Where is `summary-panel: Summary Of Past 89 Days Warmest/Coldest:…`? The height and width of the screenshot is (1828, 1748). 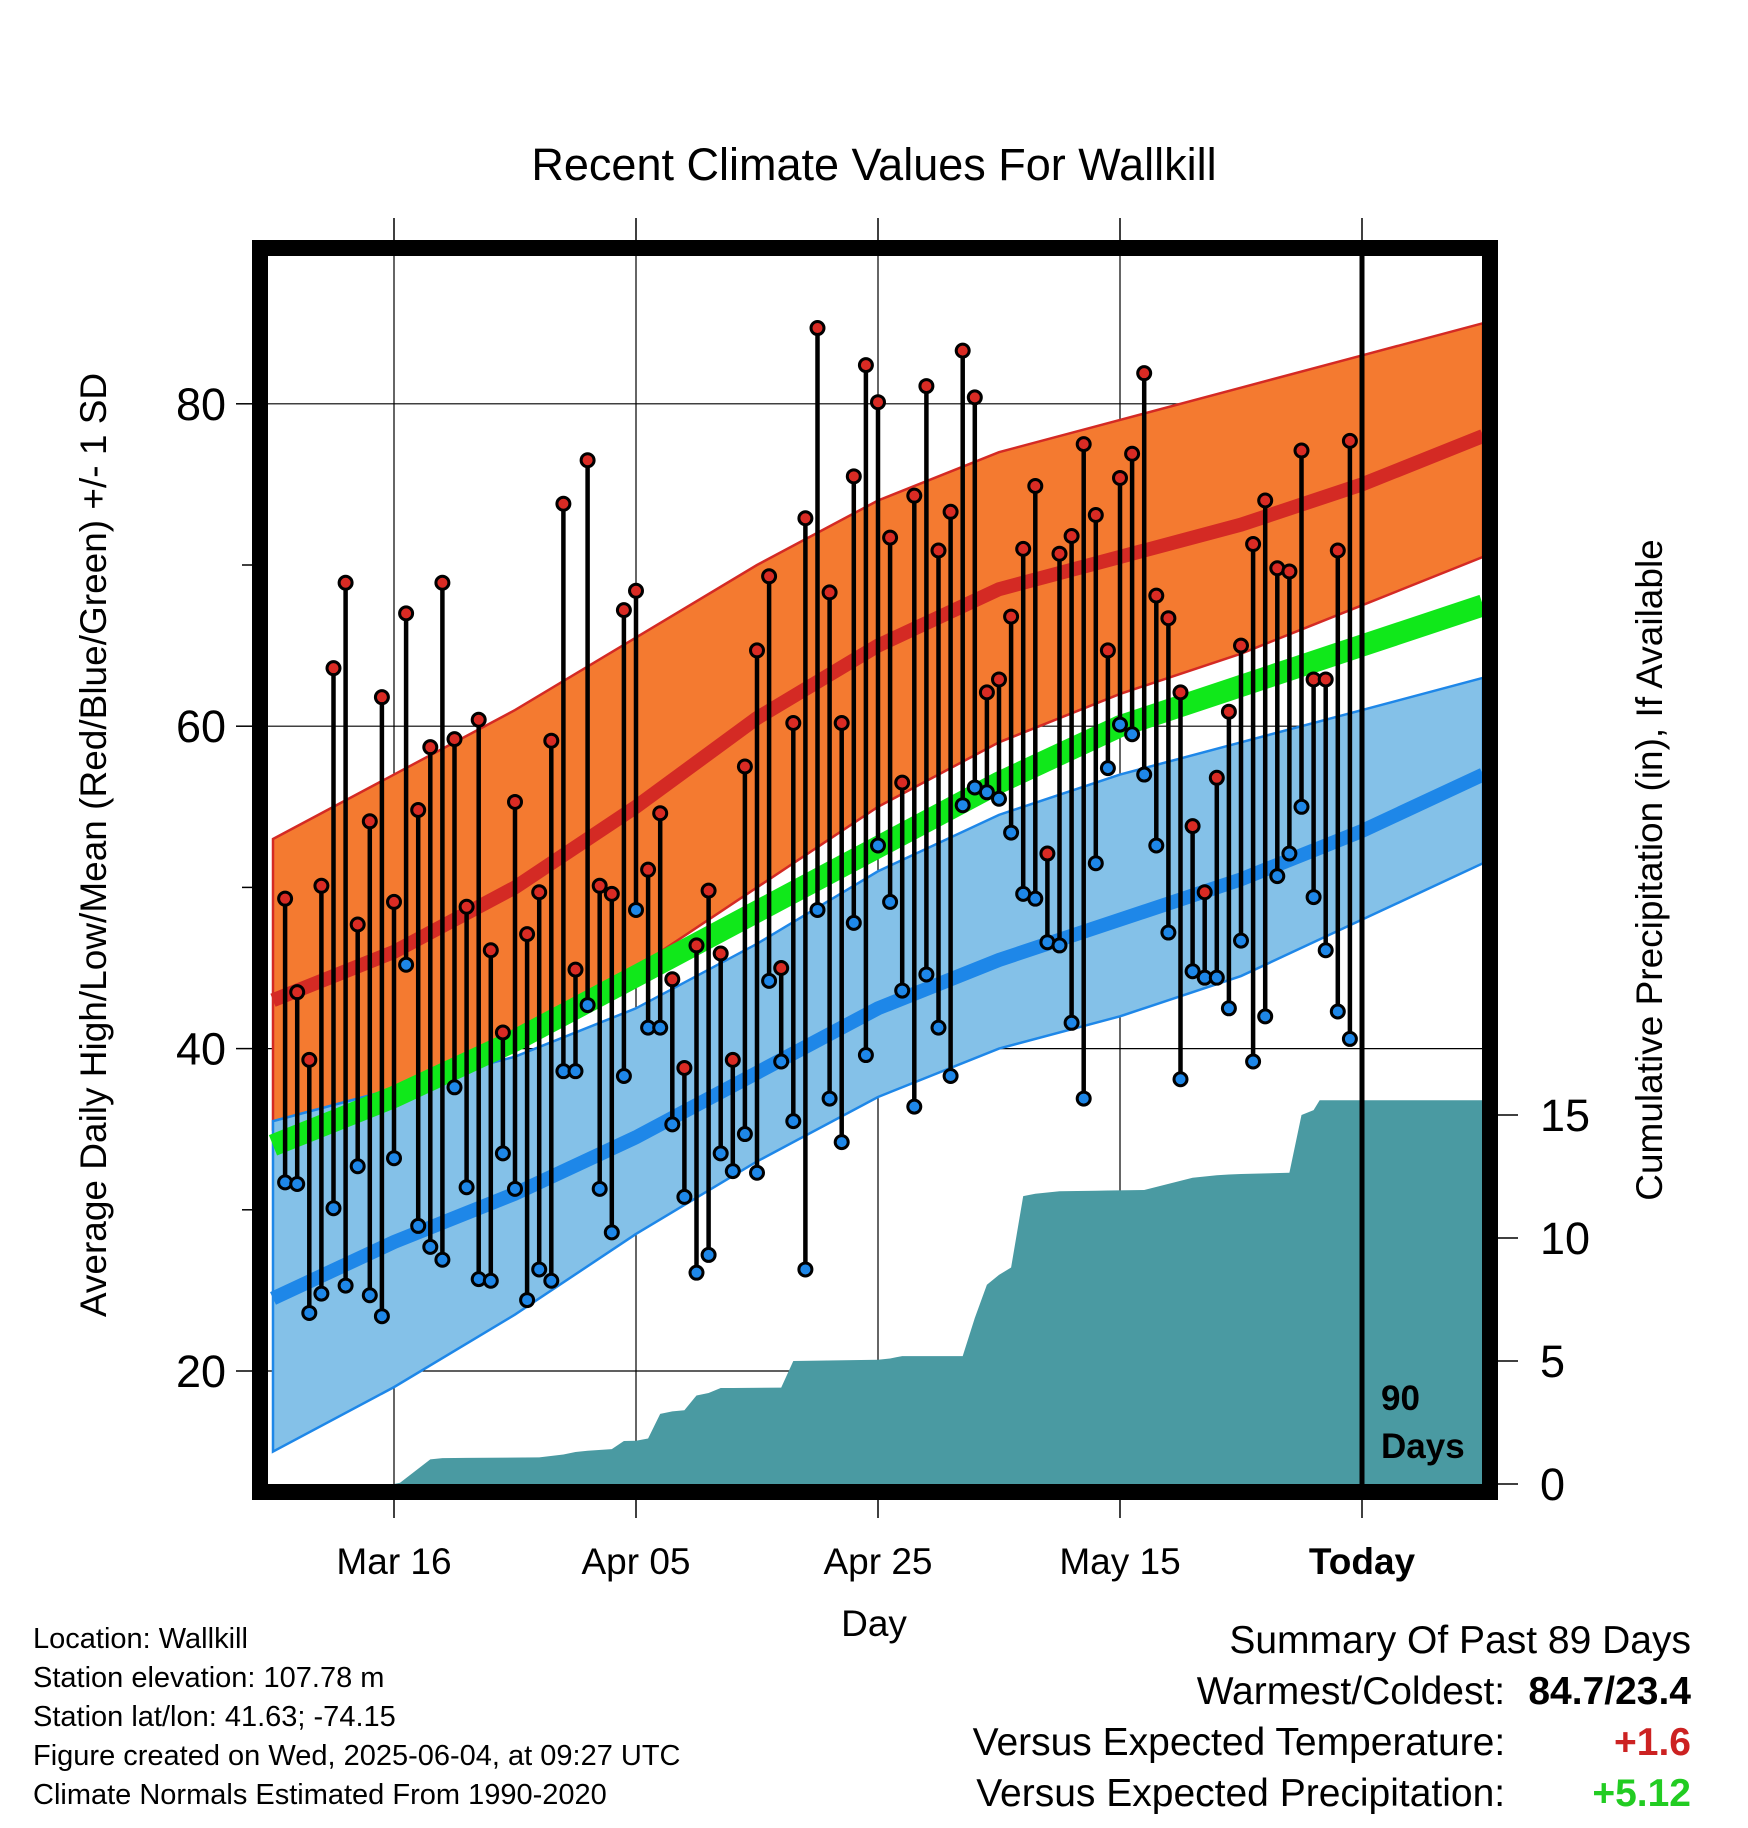 summary-panel: Summary Of Past 89 Days Warmest/Coldest:… is located at coordinates (1332, 1717).